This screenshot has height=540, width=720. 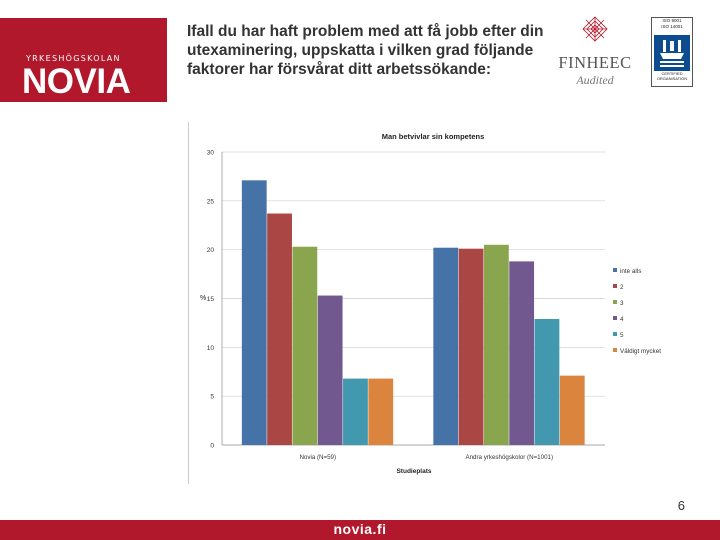 What do you see at coordinates (211, 153) in the screenshot?
I see `y-tick-label: 30` at bounding box center [211, 153].